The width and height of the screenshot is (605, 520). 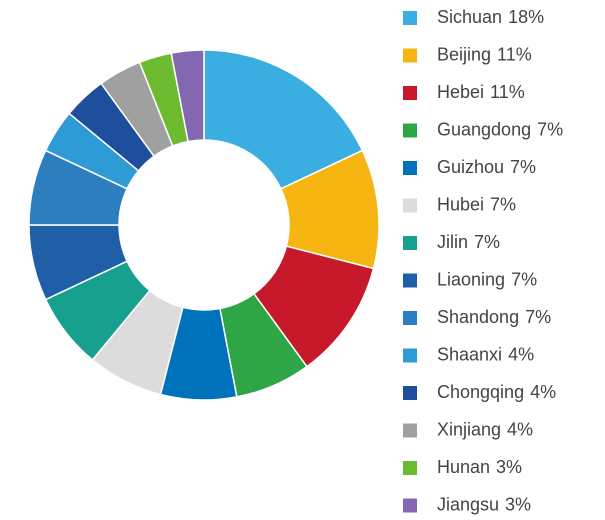 I want to click on legend-label: Guizhou 7%, so click(x=486, y=167).